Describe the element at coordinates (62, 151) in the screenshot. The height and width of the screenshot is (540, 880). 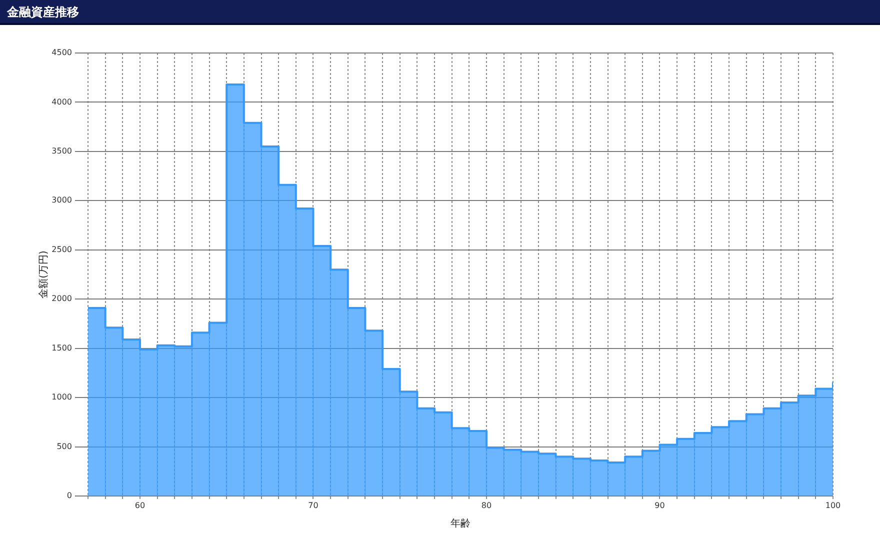
I see `y-tick-label: 3500` at that location.